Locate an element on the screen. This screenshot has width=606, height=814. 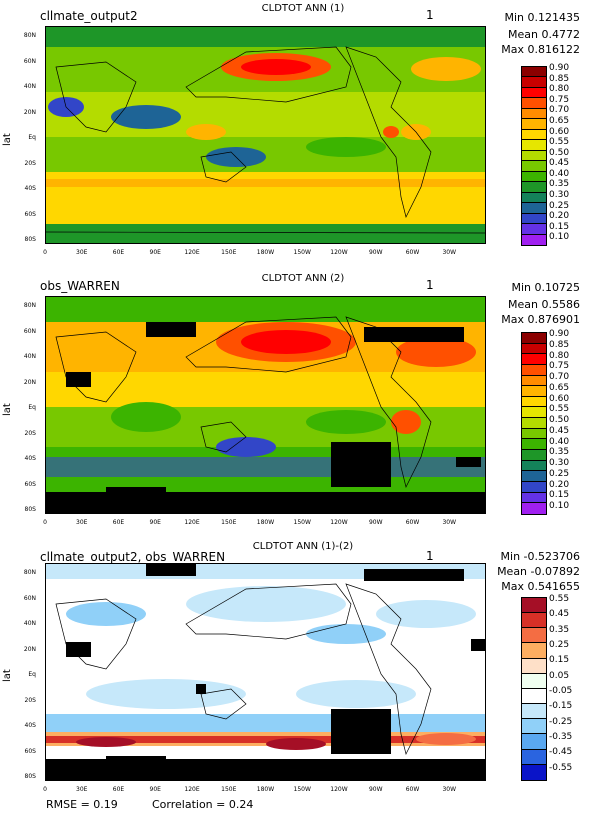
colorbar-label: -0.35 is located at coordinates (561, 737).